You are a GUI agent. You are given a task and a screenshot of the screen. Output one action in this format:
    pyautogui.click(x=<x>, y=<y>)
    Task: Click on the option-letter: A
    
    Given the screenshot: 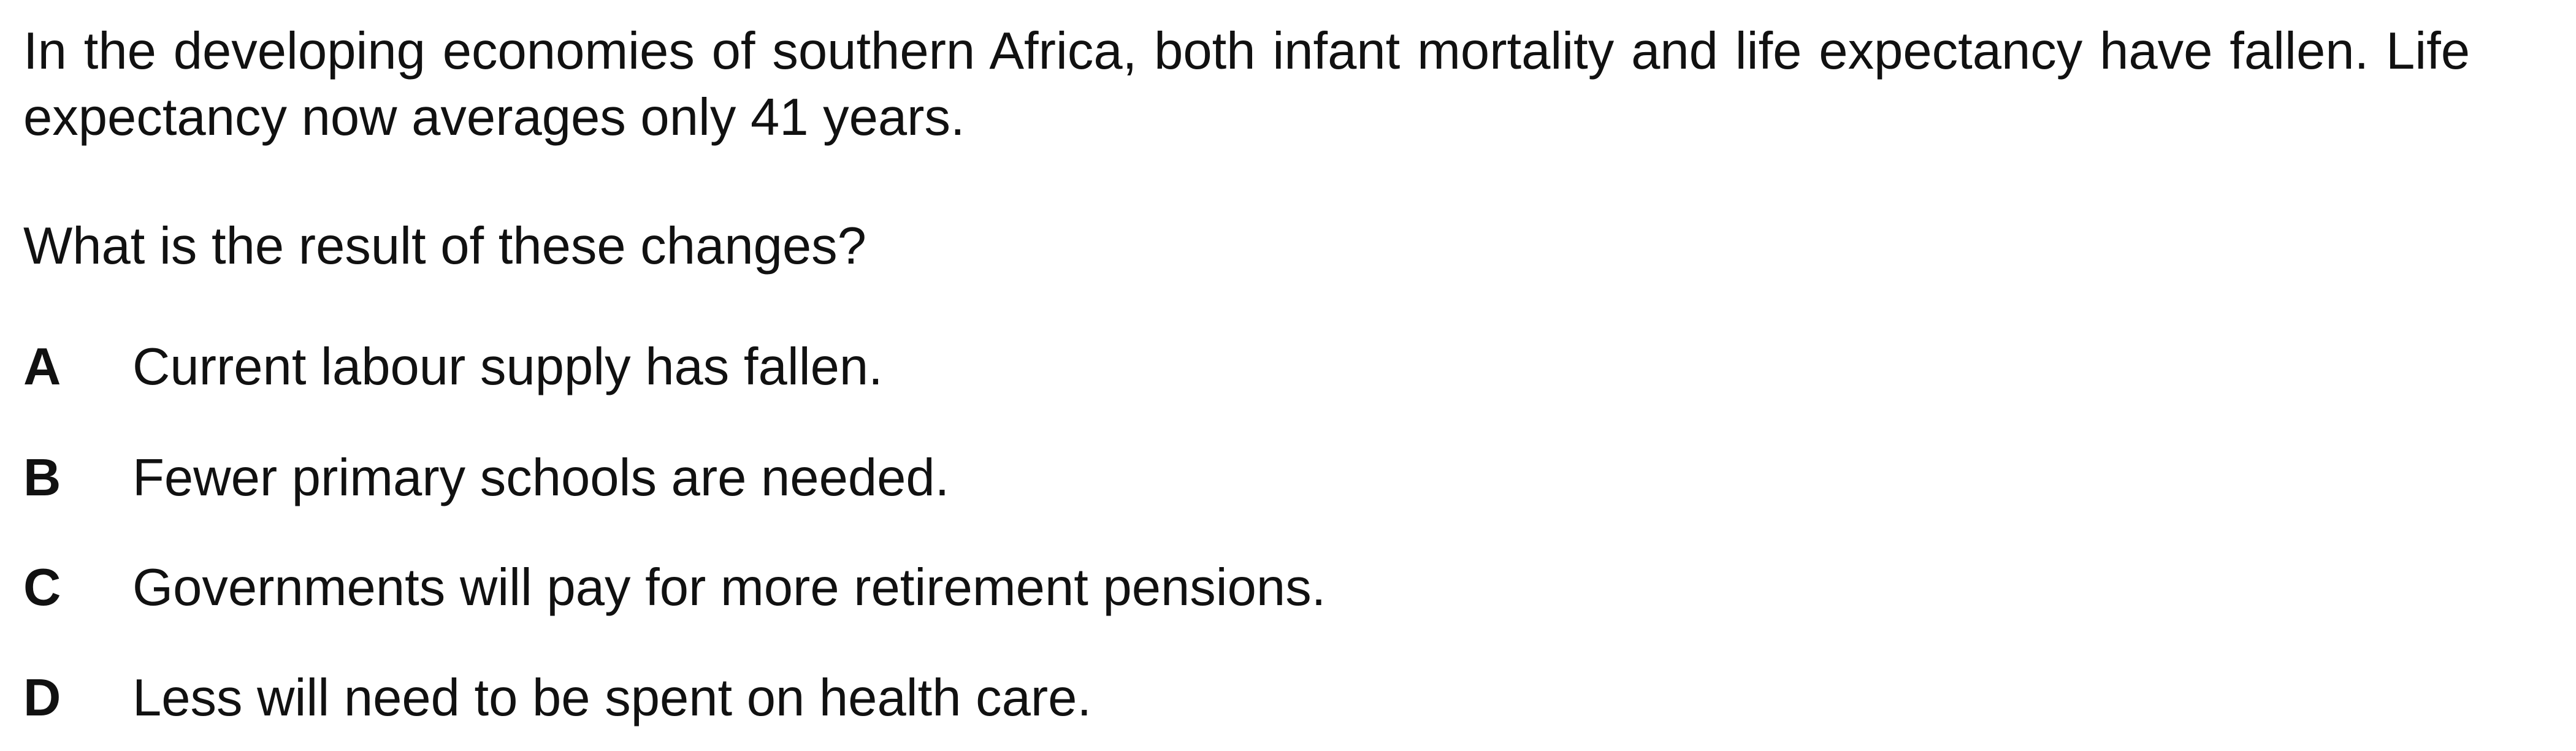 What is the action you would take?
    pyautogui.click(x=42, y=367)
    